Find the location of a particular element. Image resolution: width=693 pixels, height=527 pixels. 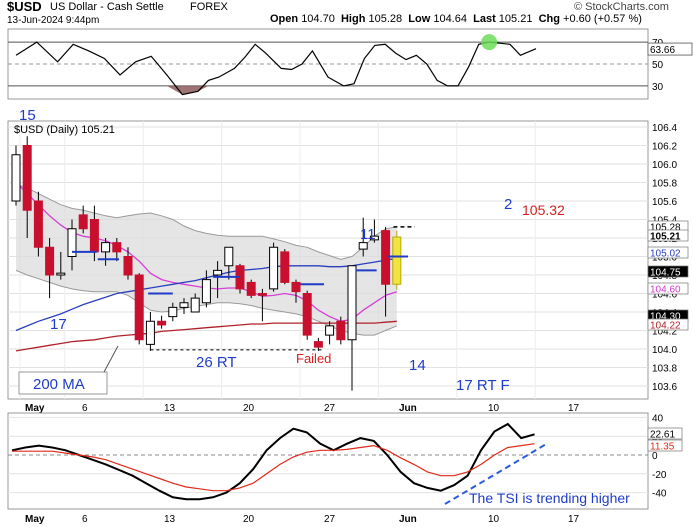

price-axis-badge-label: 104.60 is located at coordinates (665, 290).